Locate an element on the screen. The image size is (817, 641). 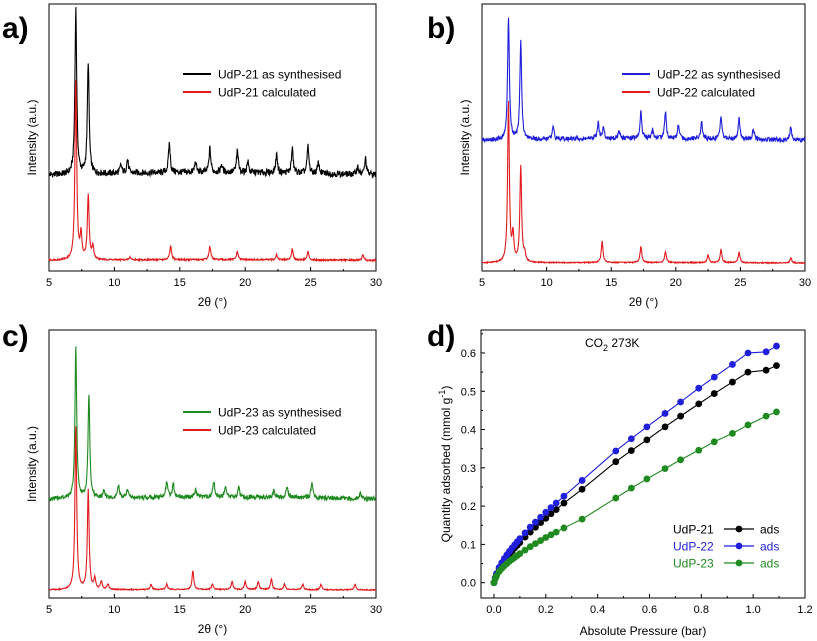
y-tick-label: 0.3 is located at coordinates (468, 469).